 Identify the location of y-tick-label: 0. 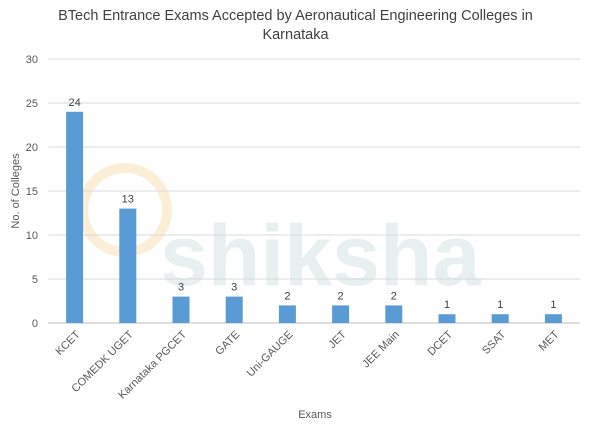
(35, 324).